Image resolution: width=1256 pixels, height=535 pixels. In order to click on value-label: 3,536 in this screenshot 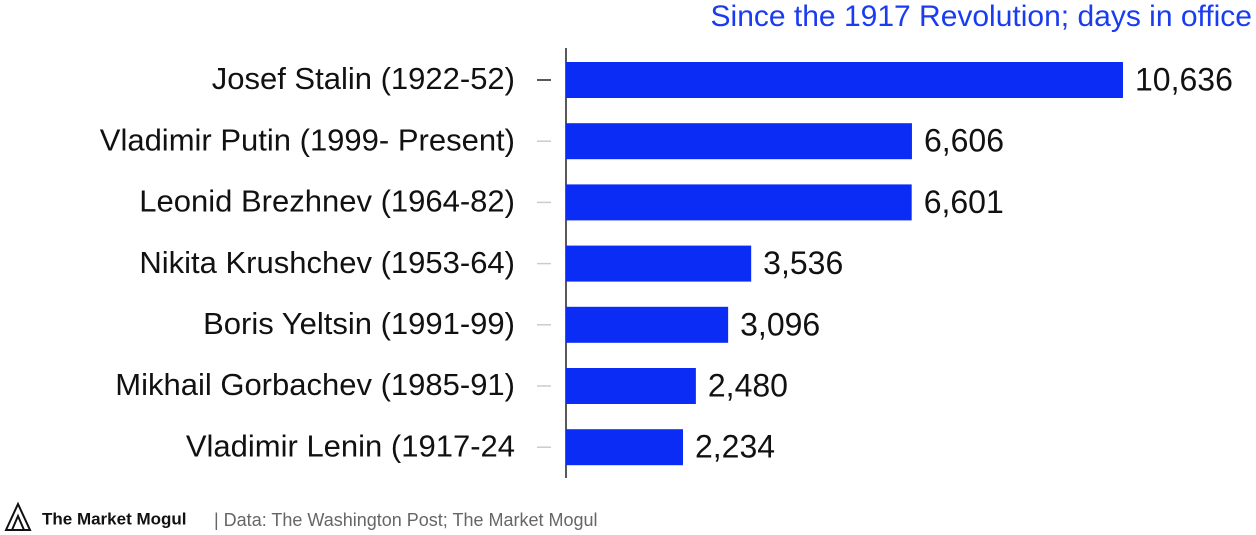, I will do `click(803, 263)`.